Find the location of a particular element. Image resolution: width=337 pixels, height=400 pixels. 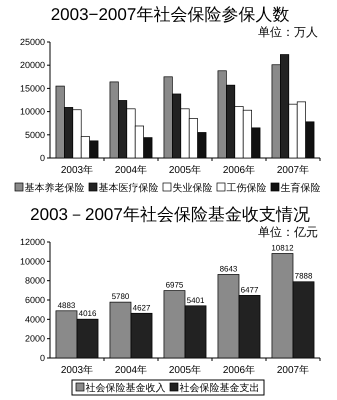

y-tick-label: 5000 is located at coordinates (34, 135).